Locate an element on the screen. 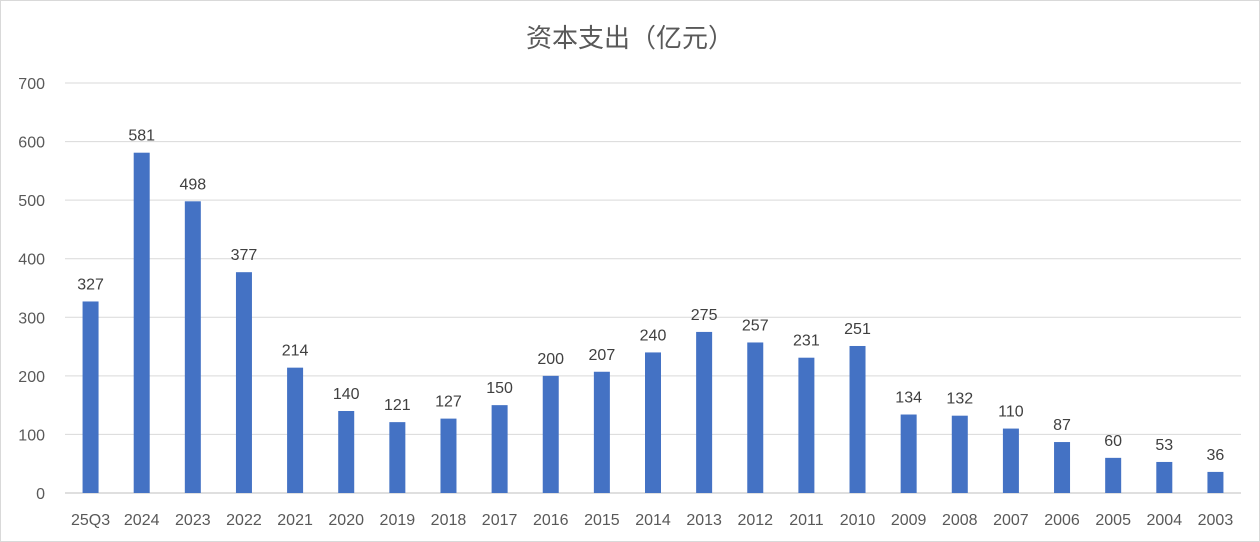 Image resolution: width=1260 pixels, height=542 pixels. x-tick-label: 2012 is located at coordinates (755, 520).